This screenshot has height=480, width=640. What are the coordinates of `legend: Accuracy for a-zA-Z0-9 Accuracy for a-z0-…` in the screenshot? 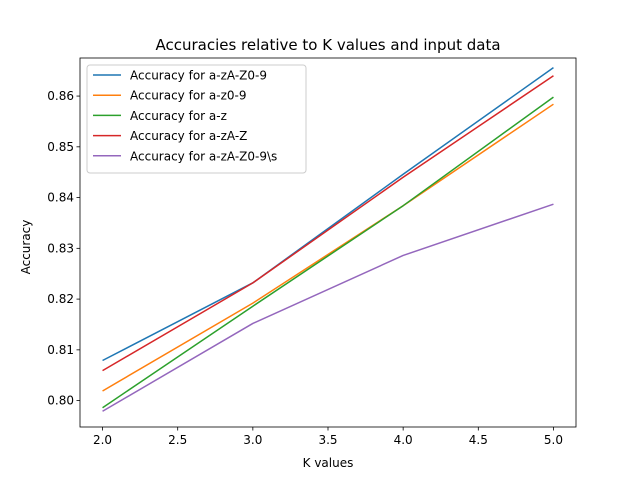 It's located at (196, 119).